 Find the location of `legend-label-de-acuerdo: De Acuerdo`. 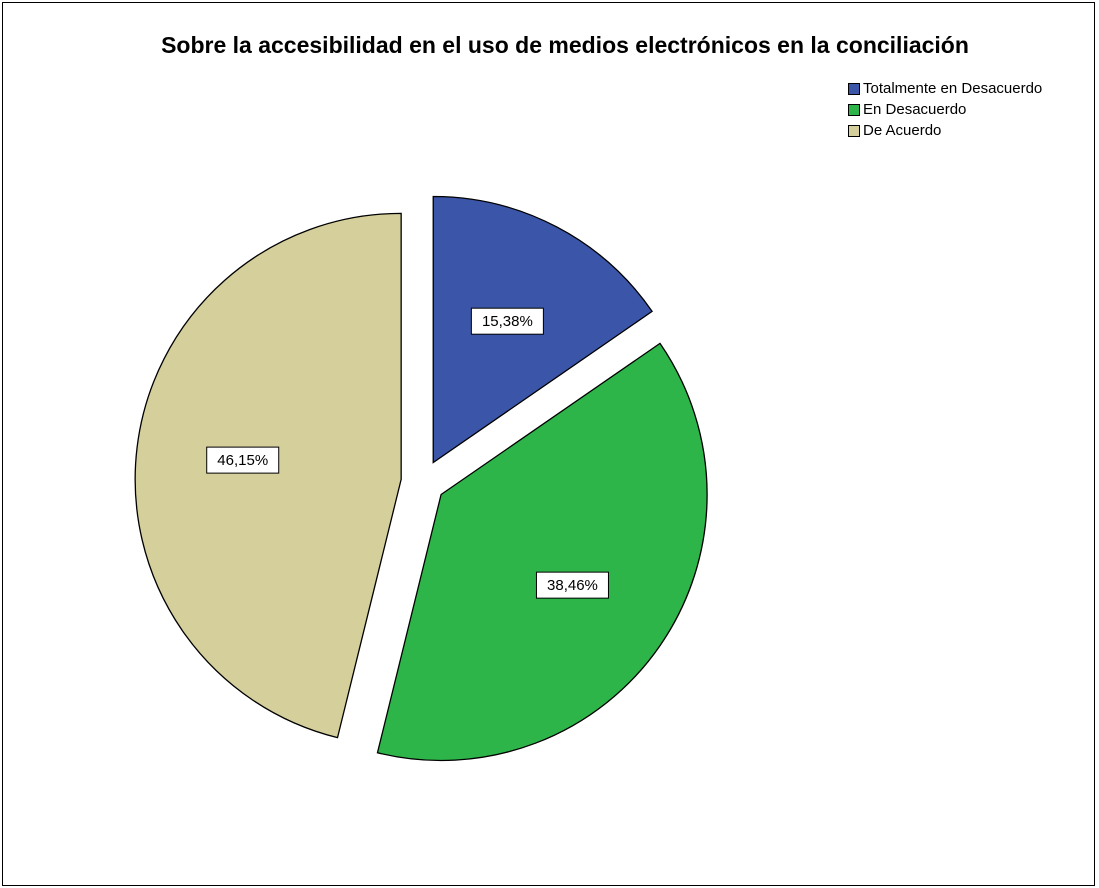

legend-label-de-acuerdo: De Acuerdo is located at coordinates (902, 130).